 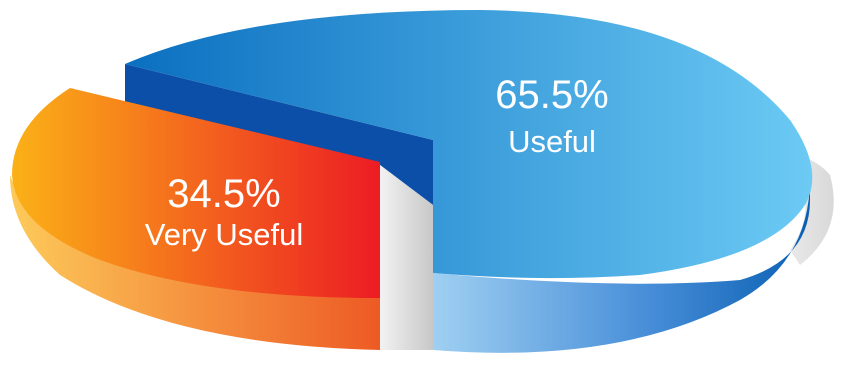 I want to click on chart-shadow, so click(x=794, y=207).